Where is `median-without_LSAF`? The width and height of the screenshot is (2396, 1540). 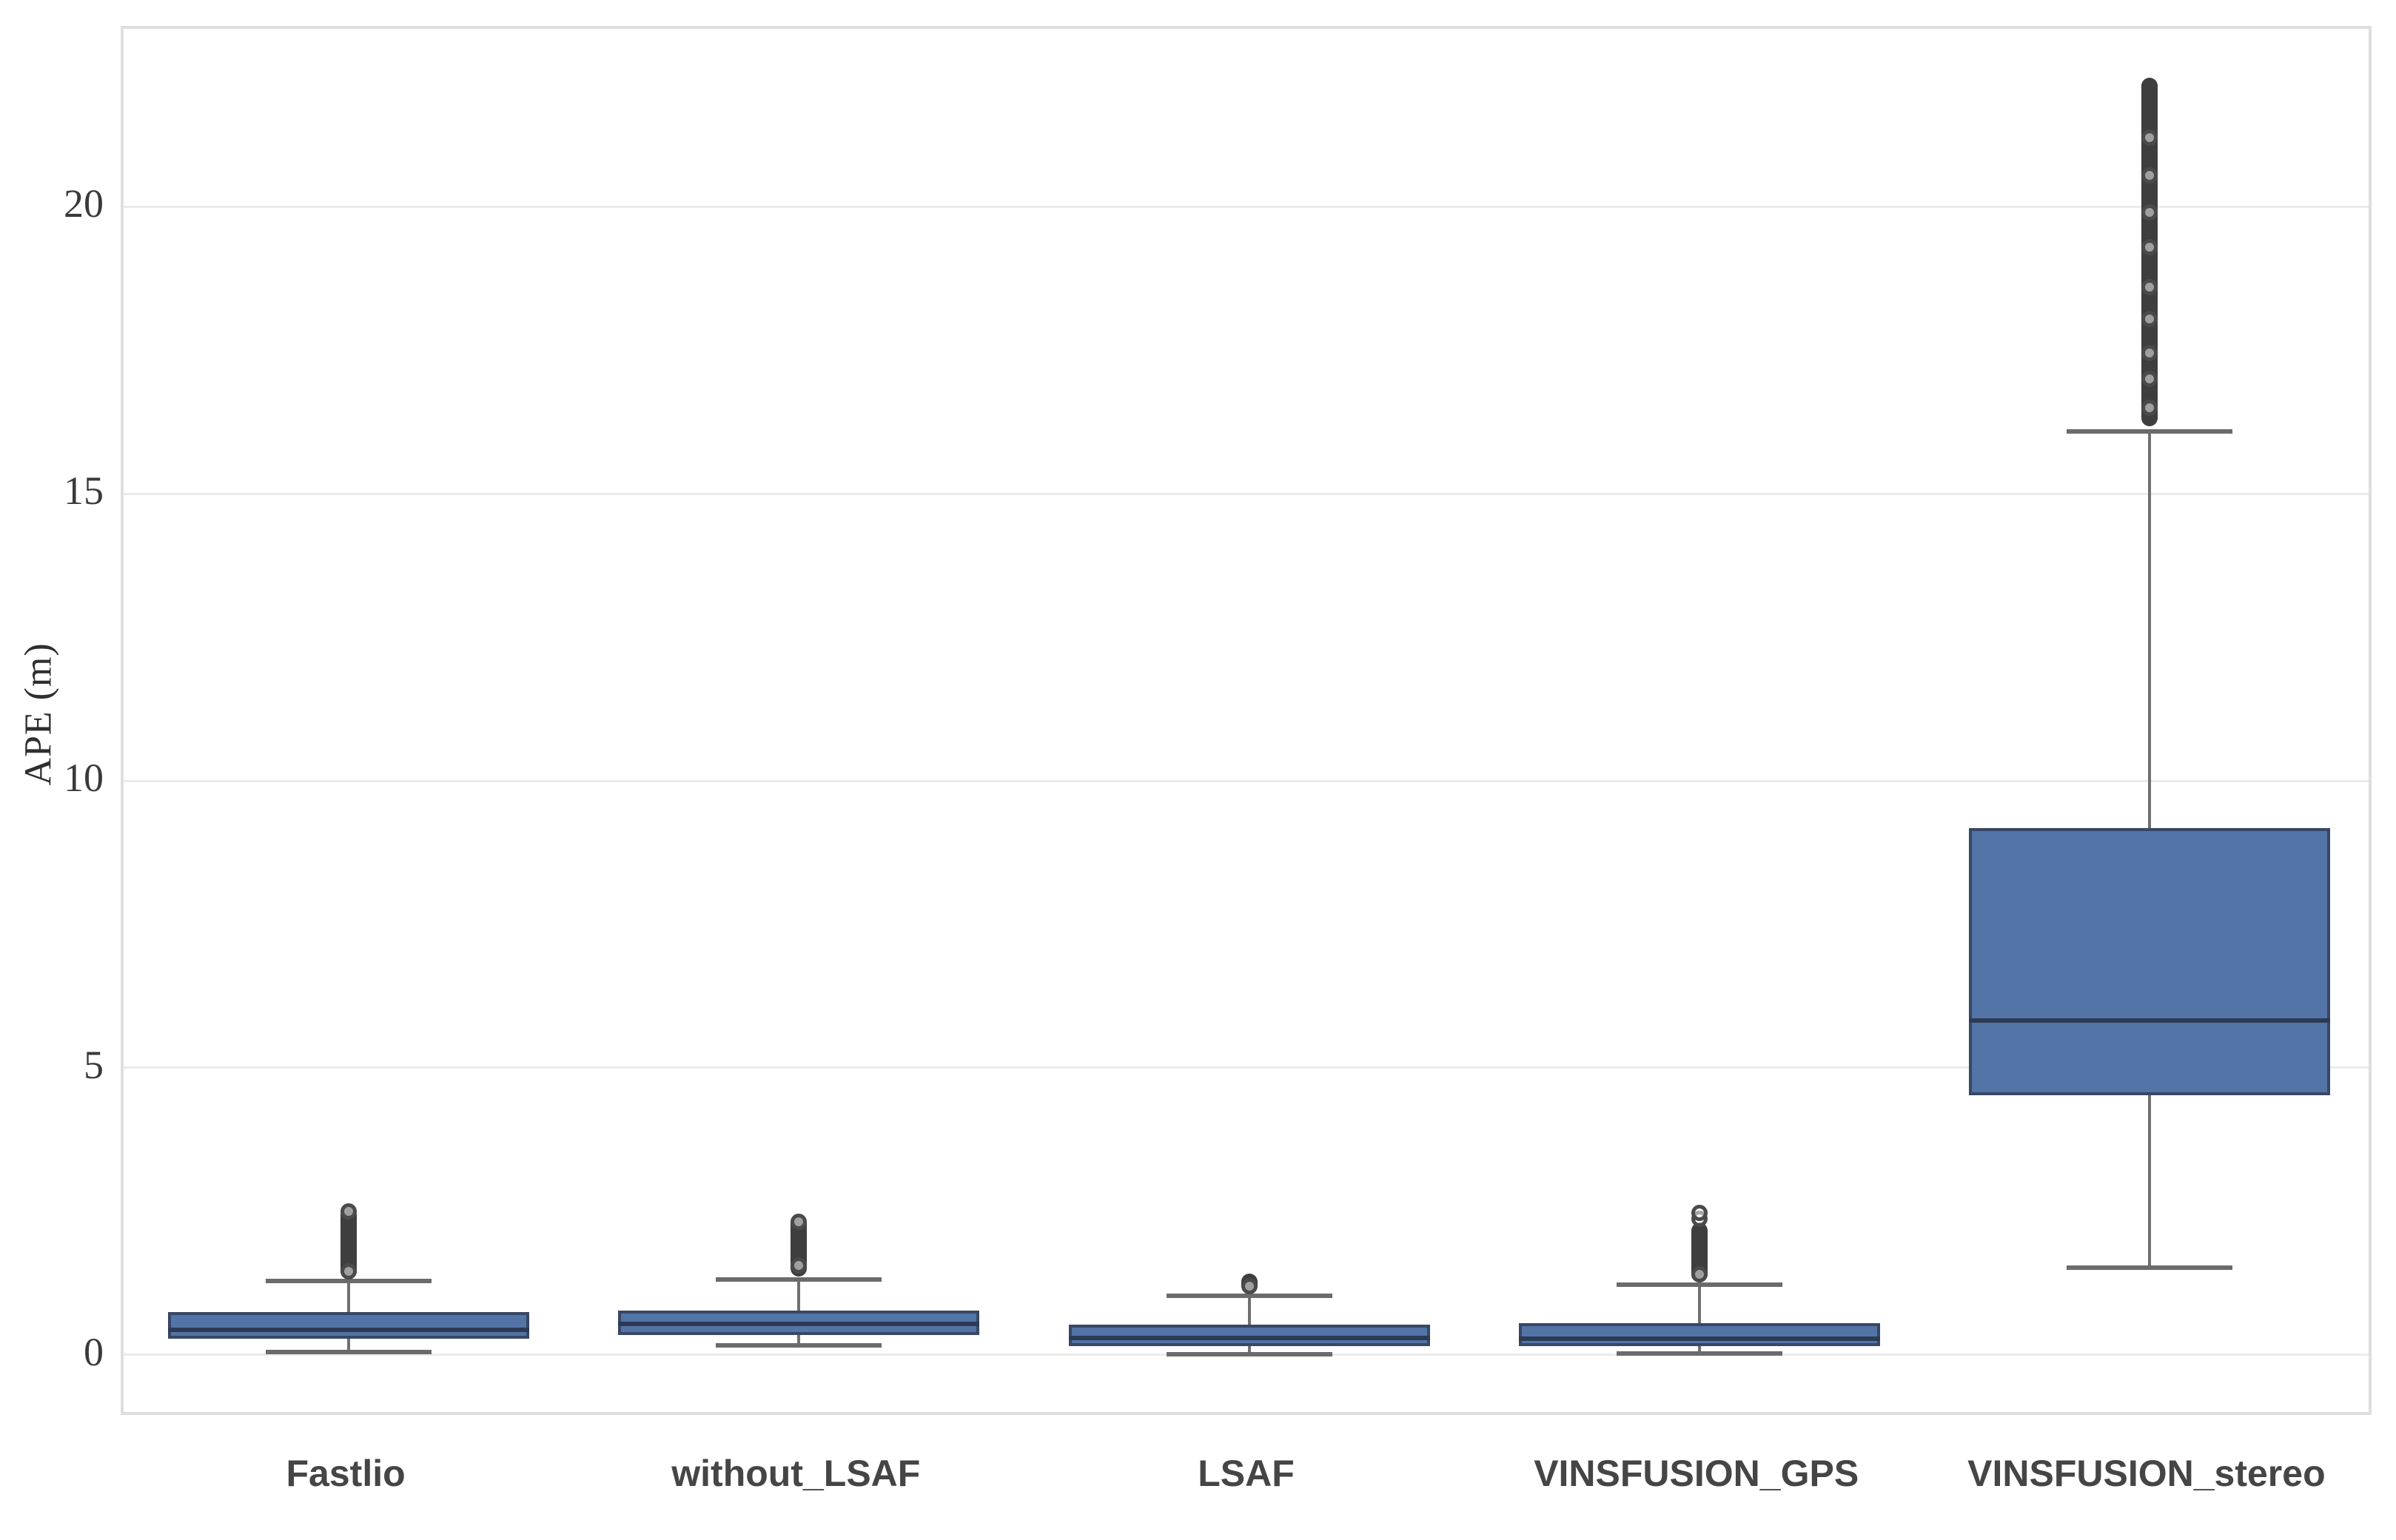
median-without_LSAF is located at coordinates (799, 1323).